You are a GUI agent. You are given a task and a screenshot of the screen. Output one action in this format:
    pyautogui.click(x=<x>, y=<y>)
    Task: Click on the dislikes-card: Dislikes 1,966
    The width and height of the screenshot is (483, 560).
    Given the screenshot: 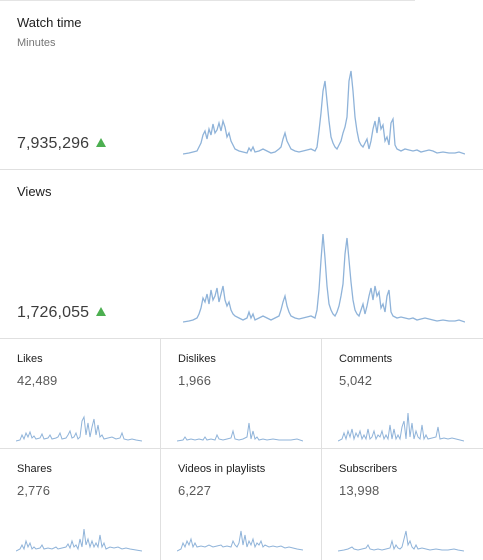 What is the action you would take?
    pyautogui.click(x=241, y=394)
    